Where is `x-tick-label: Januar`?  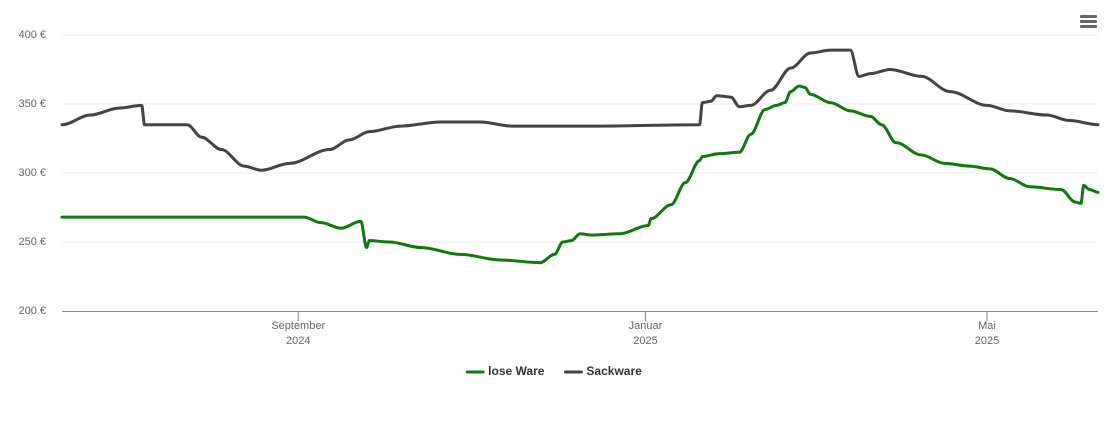
x-tick-label: Januar is located at coordinates (646, 326).